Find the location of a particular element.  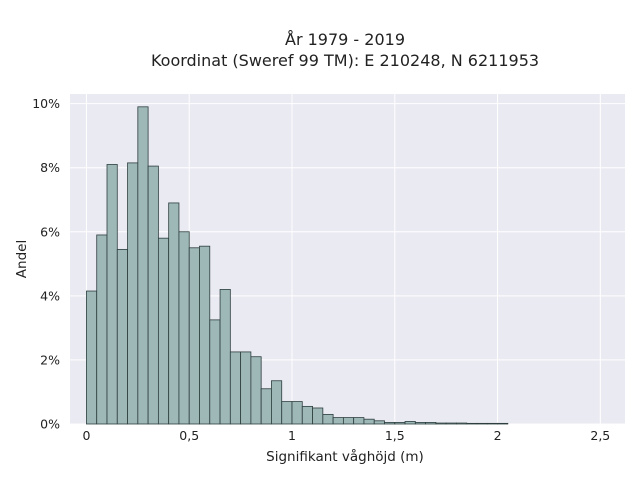

x-tick-label: 2 is located at coordinates (498, 435).